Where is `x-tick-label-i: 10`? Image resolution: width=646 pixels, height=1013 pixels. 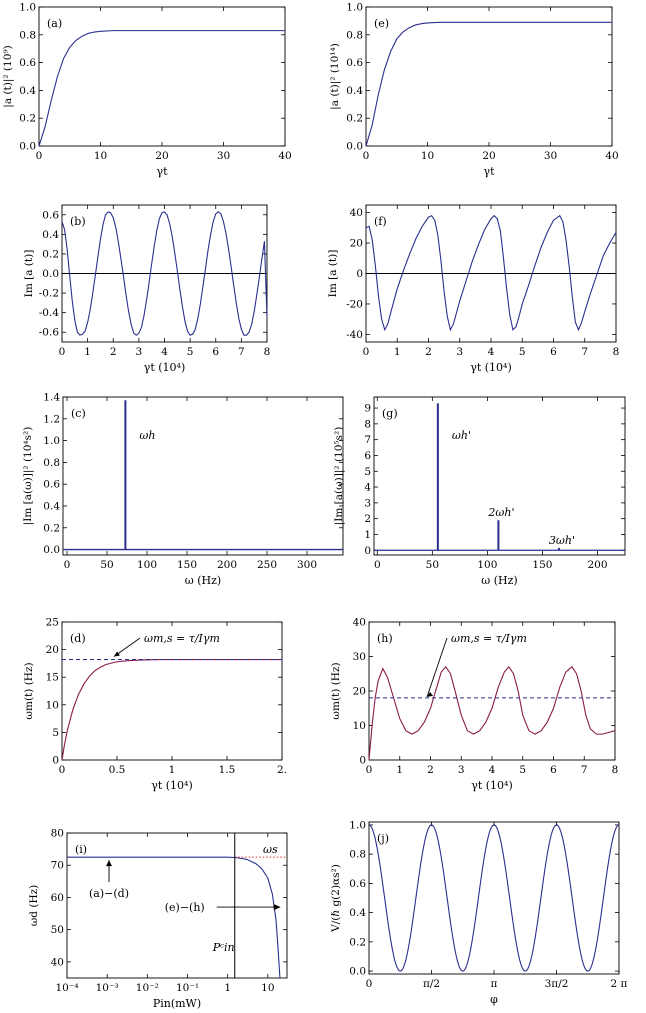
x-tick-label-i: 10 is located at coordinates (267, 988).